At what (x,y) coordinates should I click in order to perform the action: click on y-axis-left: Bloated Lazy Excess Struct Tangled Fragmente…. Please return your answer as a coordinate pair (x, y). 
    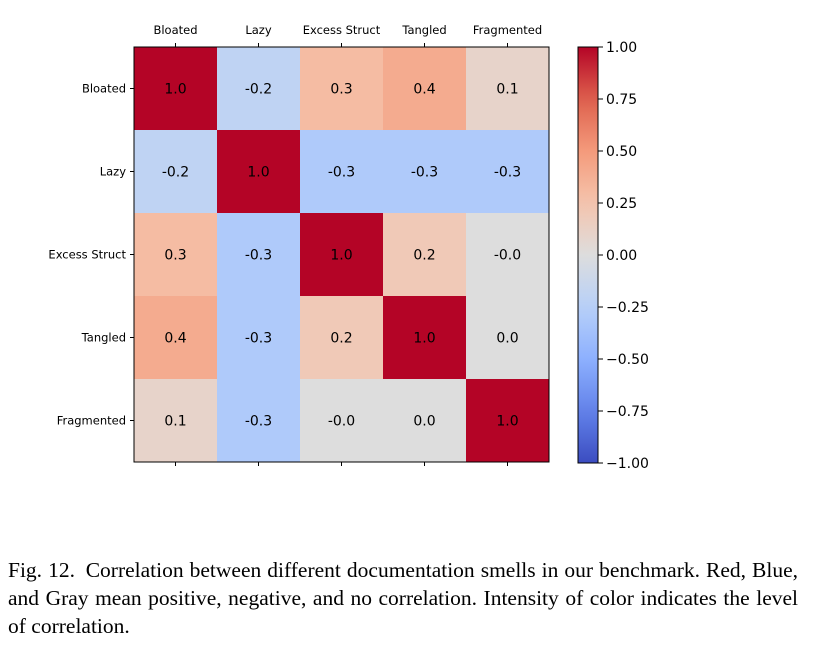
    Looking at the image, I should click on (91, 255).